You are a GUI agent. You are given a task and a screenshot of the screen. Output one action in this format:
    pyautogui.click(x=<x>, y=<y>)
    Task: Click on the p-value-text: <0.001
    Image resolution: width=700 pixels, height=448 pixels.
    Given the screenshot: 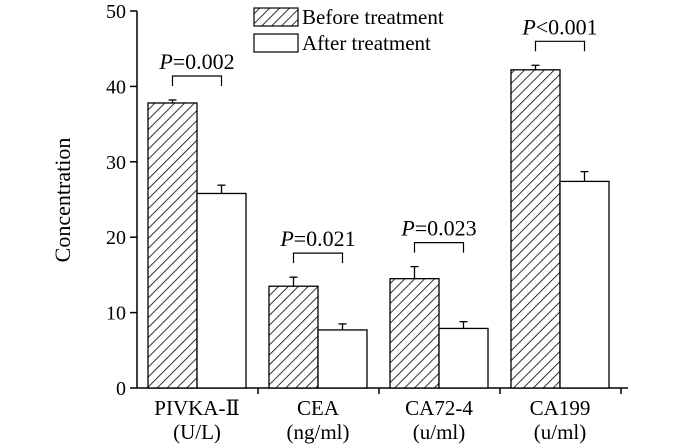 What is the action you would take?
    pyautogui.click(x=567, y=26)
    